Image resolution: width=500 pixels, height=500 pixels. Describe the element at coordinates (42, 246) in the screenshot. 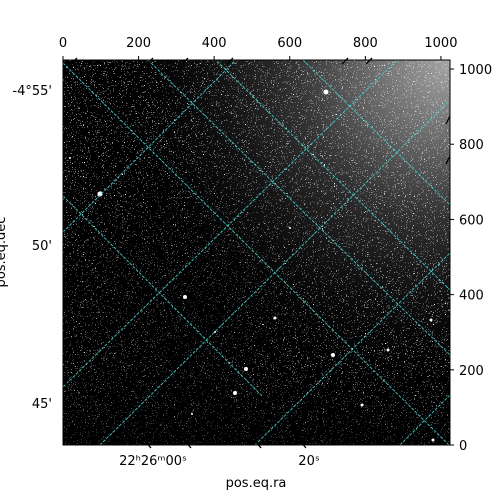

I see `dec-label: 50'` at that location.